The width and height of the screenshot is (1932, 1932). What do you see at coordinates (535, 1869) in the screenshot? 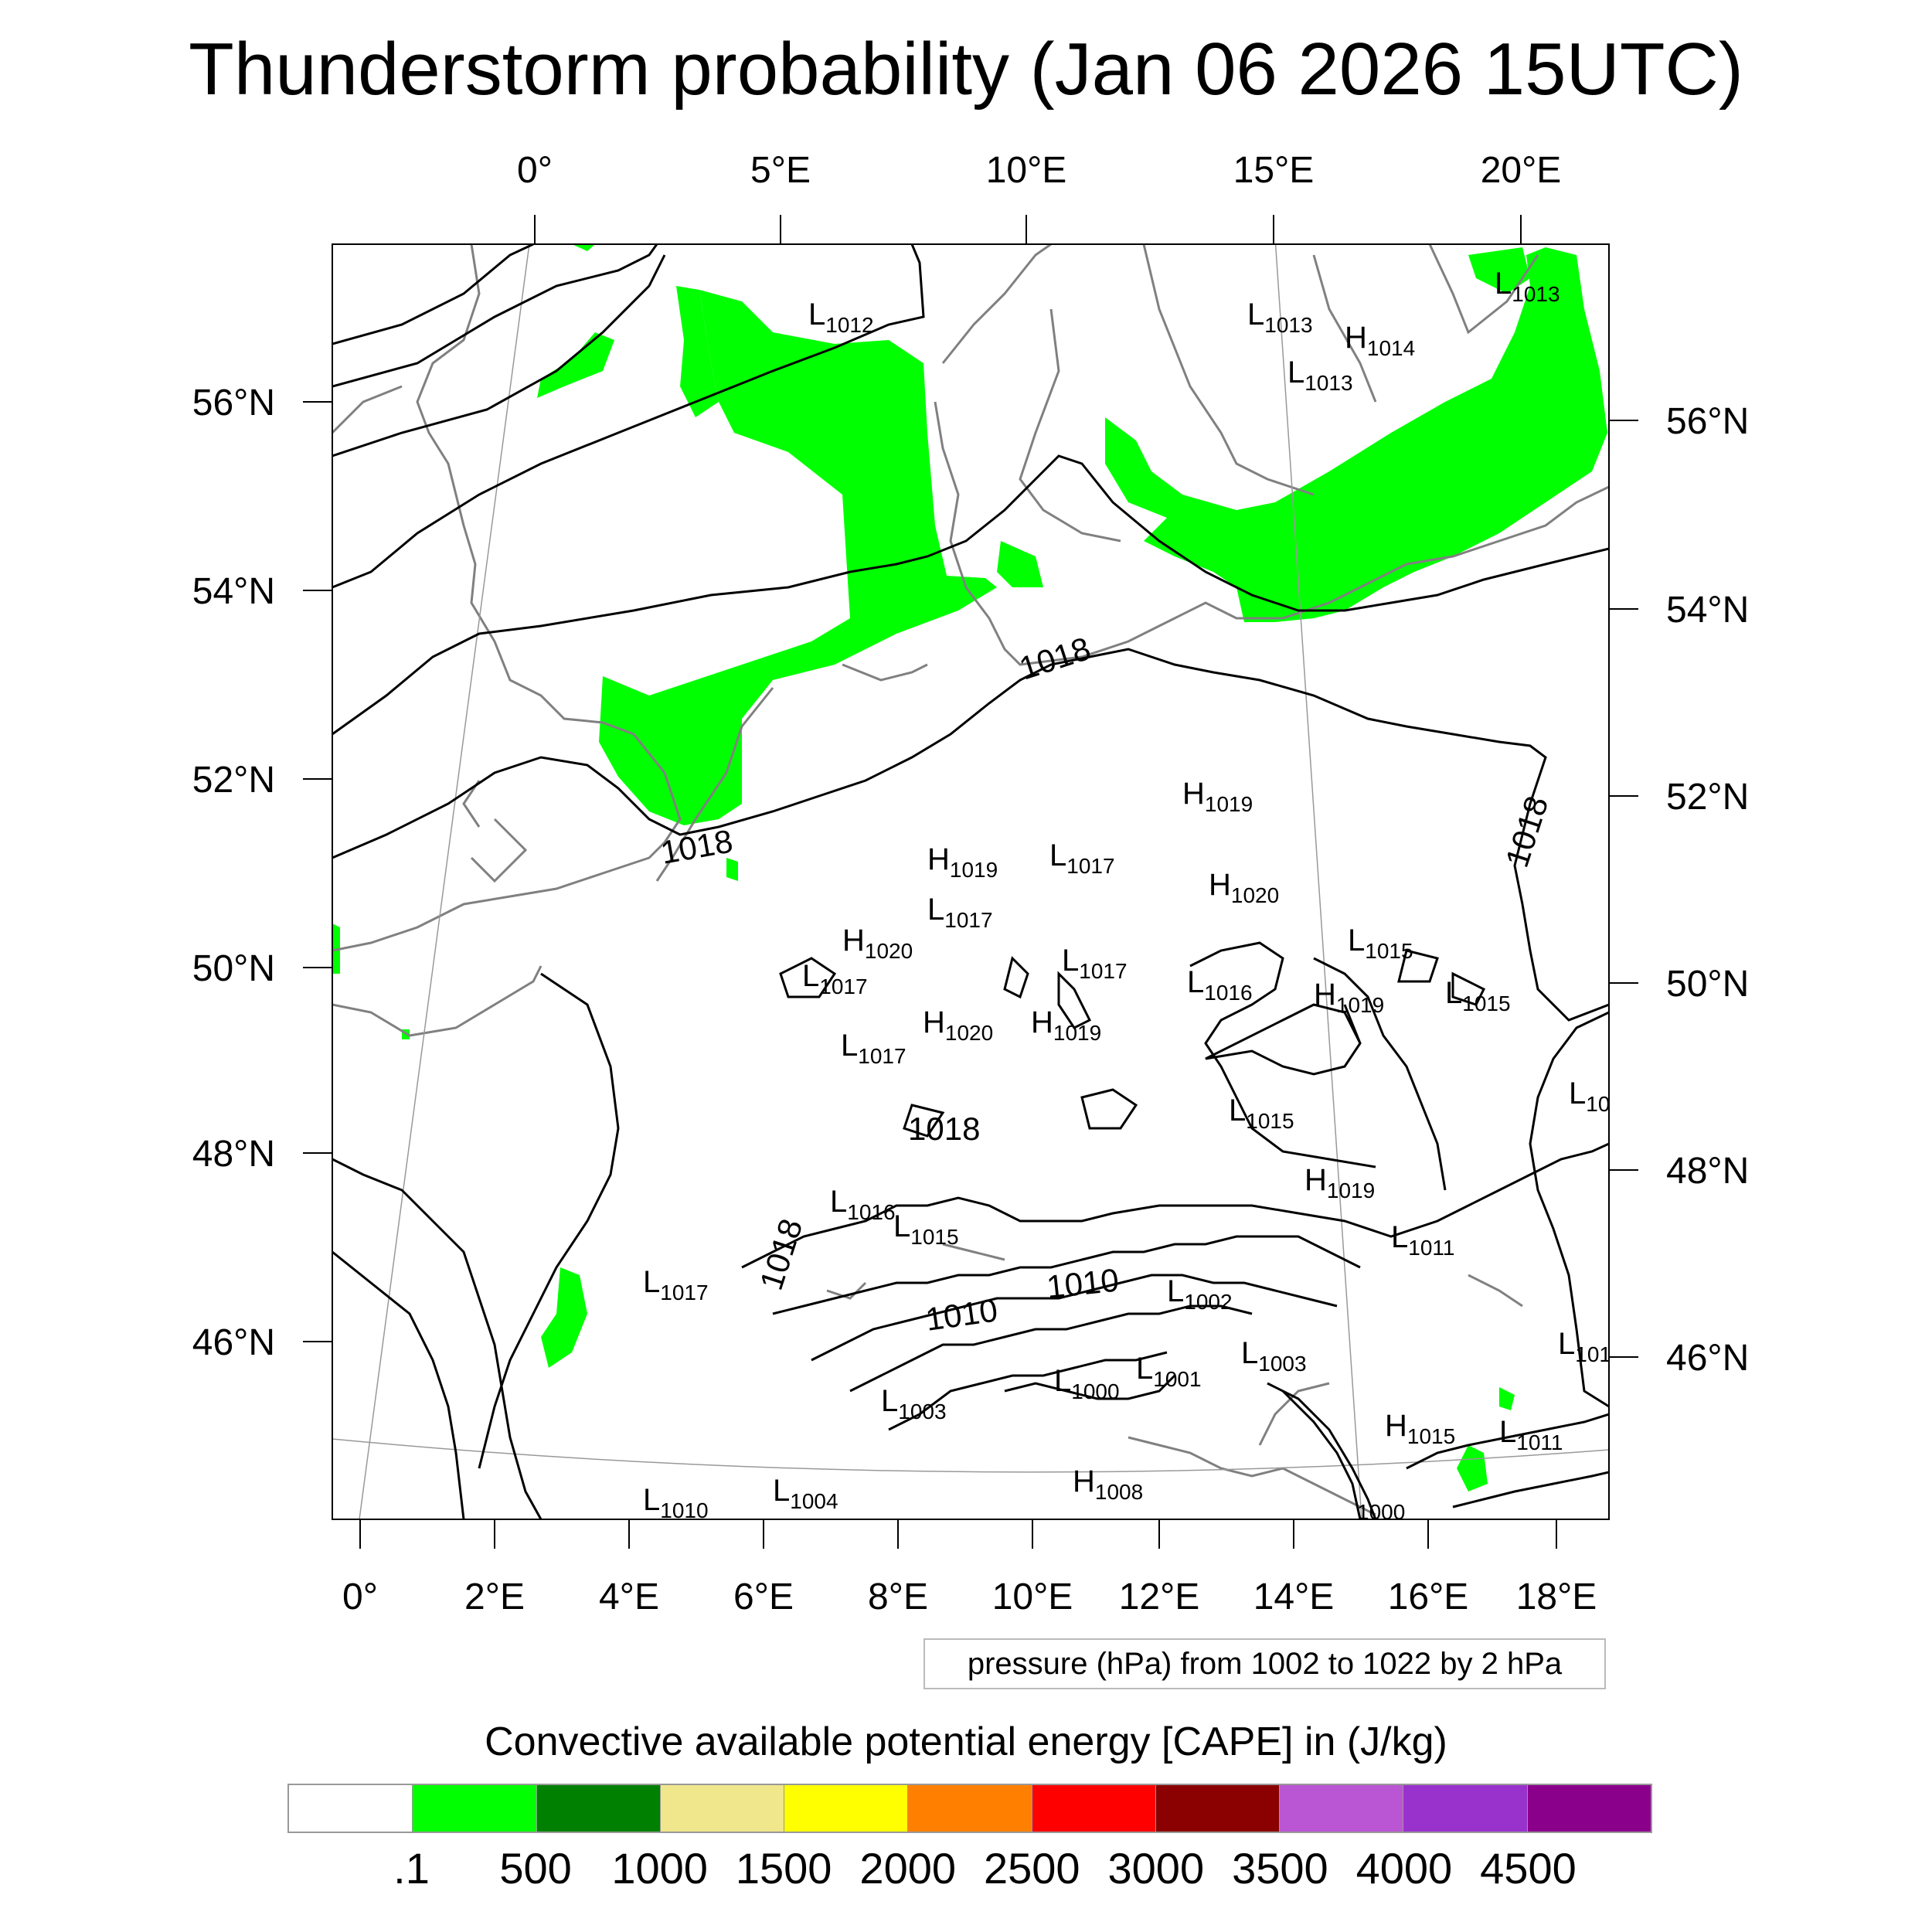
I see `colorbar-label: 500` at bounding box center [535, 1869].